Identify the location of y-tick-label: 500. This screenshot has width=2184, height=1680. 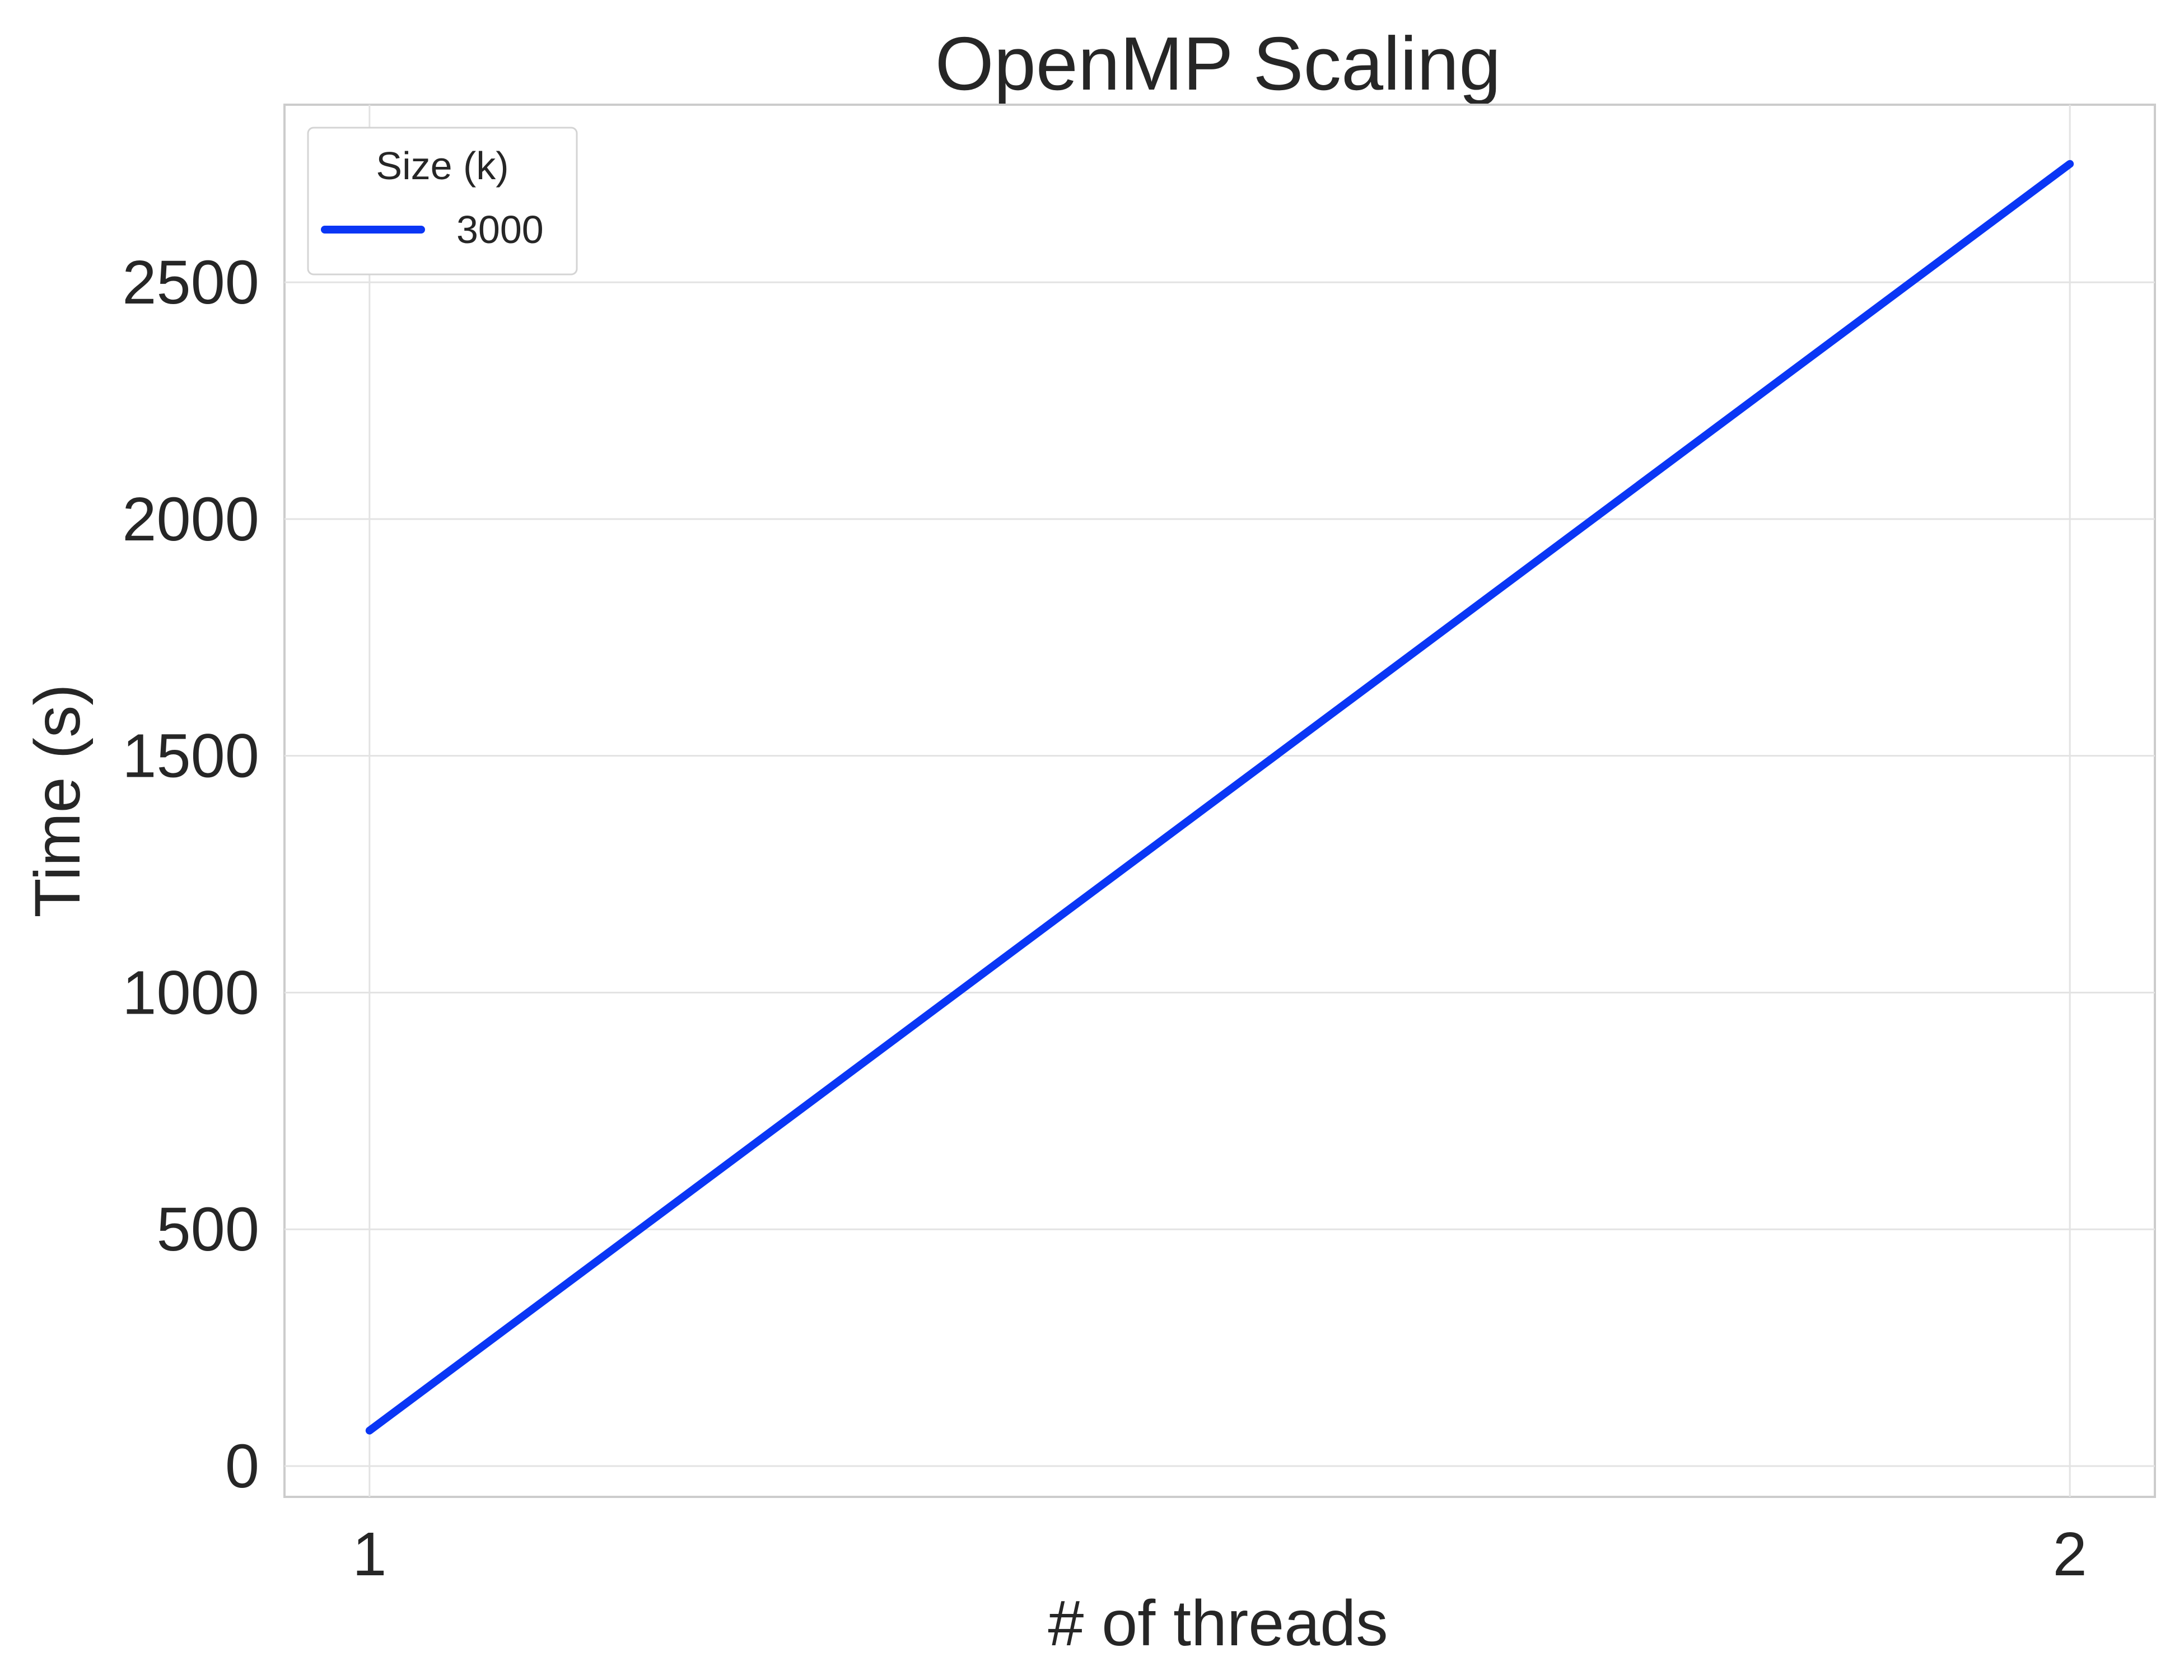
(208, 1229).